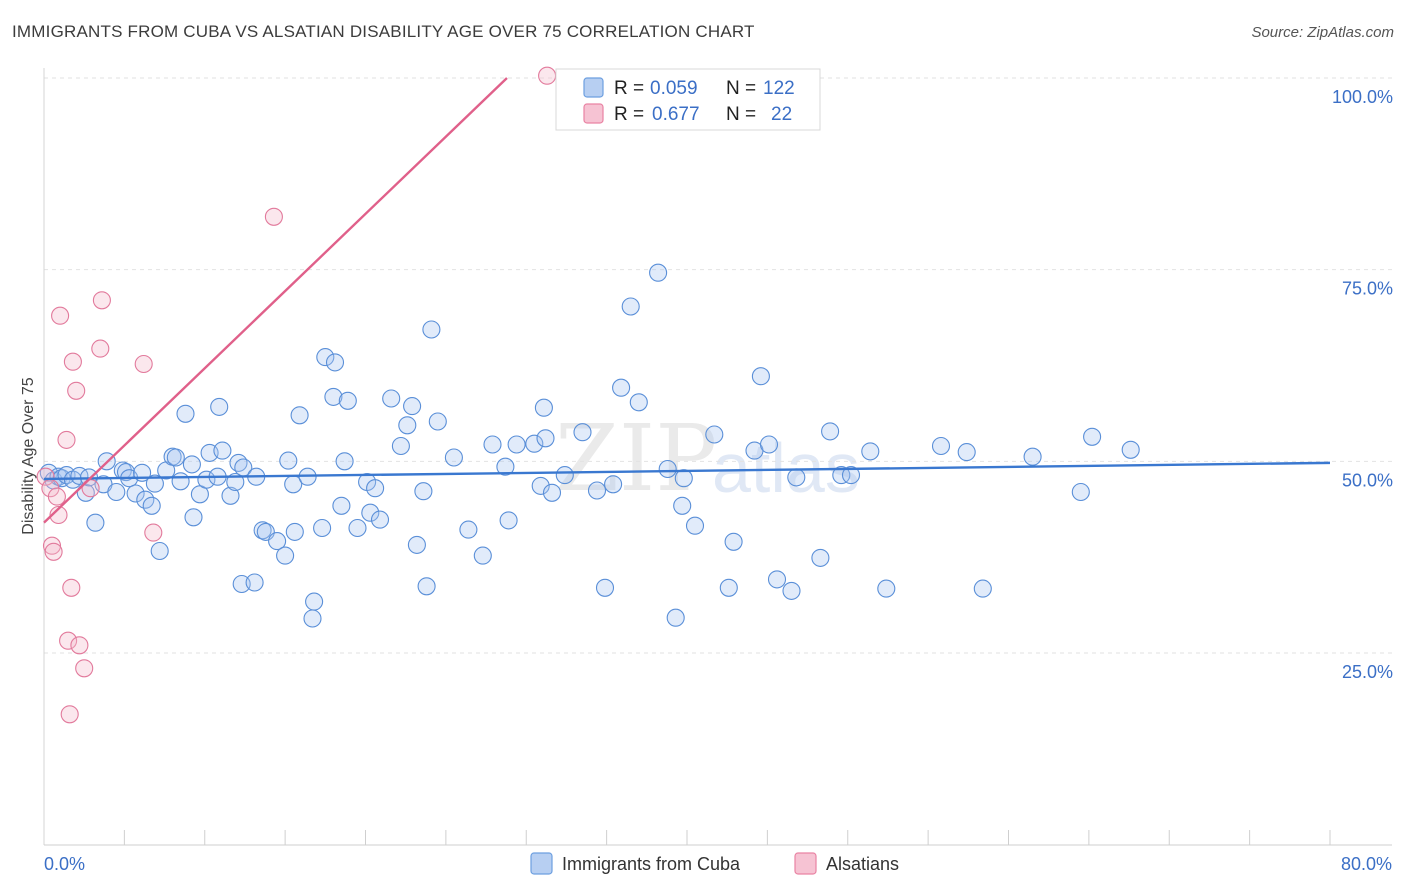 The width and height of the screenshot is (1406, 892). Describe the element at coordinates (781, 114) in the screenshot. I see `legend-n-value-alsatians: 22` at that location.